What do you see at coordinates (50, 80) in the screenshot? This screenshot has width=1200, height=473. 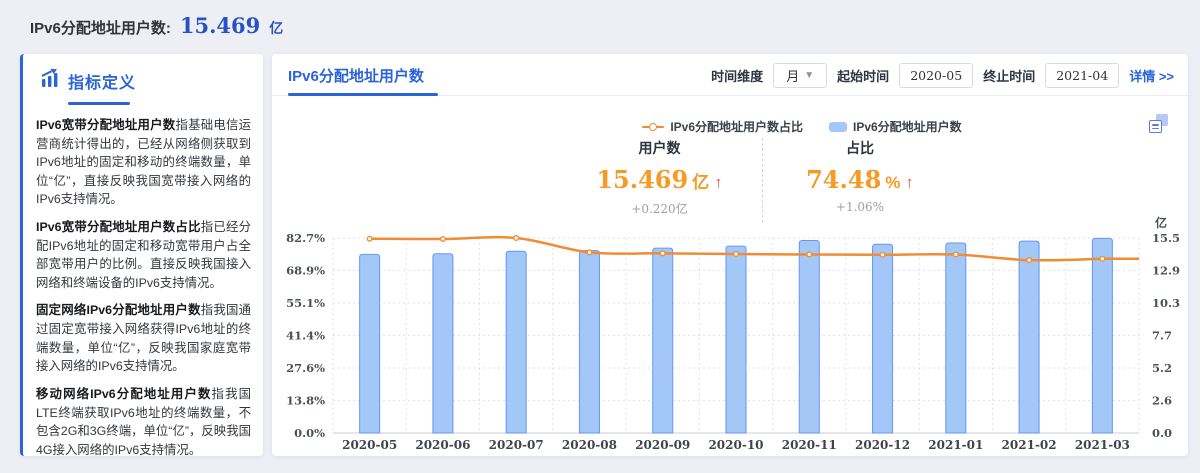 I see `bar-chart-icon` at bounding box center [50, 80].